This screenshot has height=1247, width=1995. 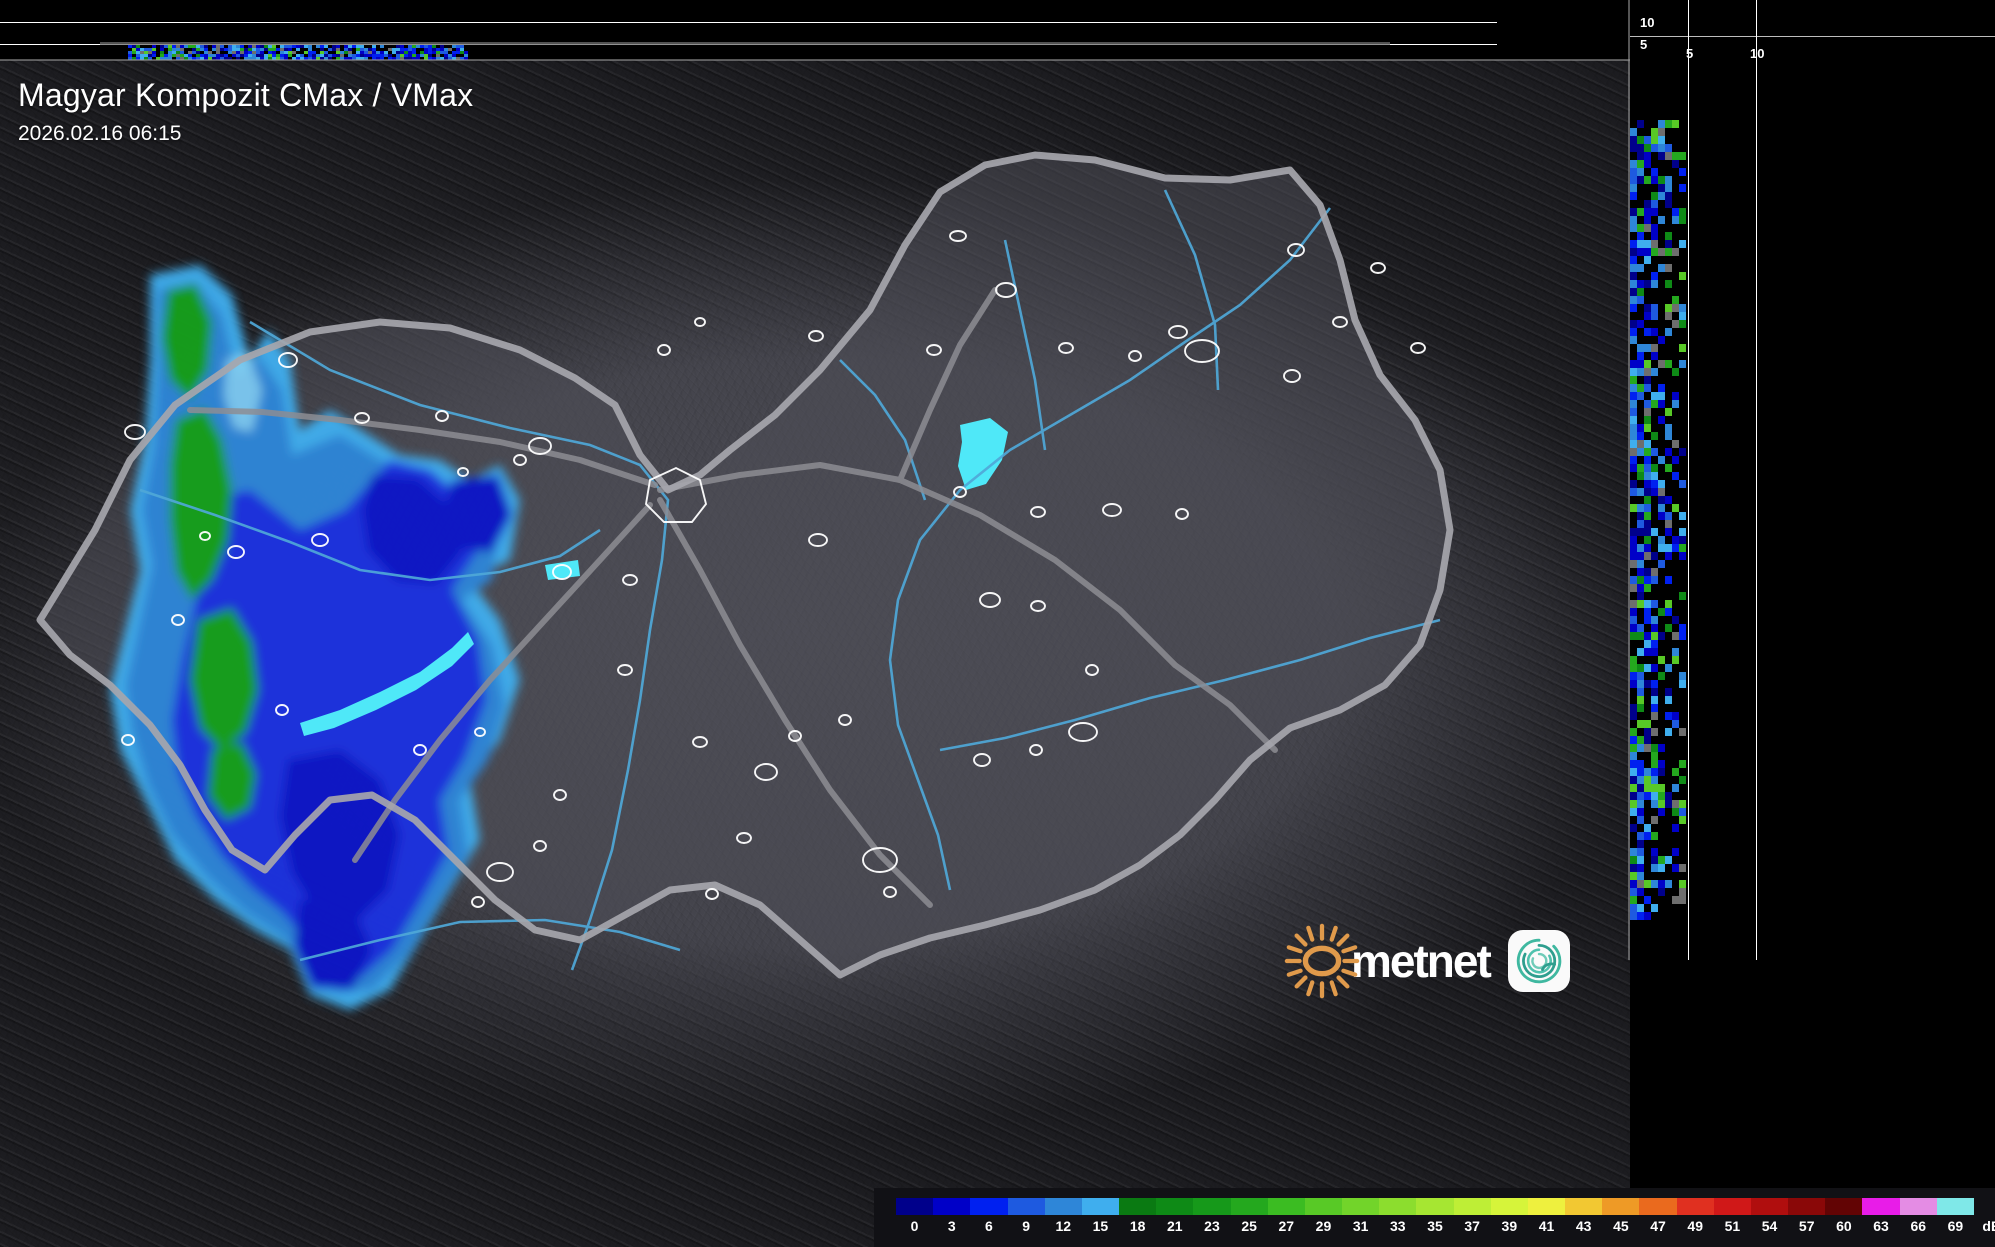 I want to click on city-pecs, so click(x=500, y=872).